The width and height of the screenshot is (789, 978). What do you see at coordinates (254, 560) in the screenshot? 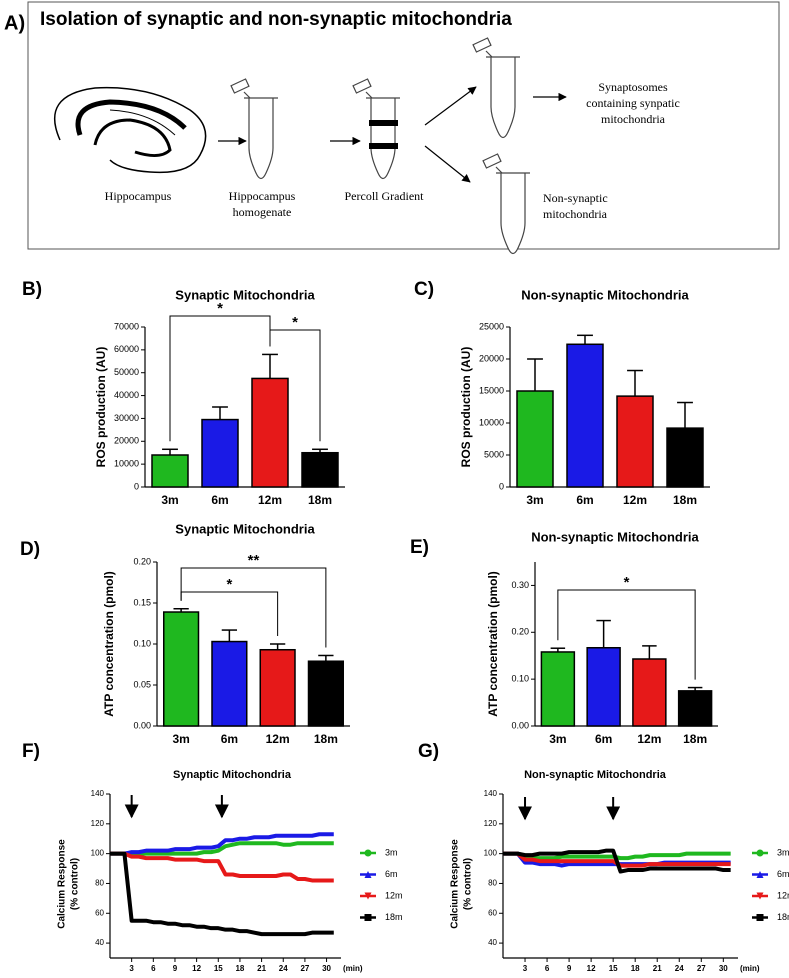
I see `significance-label: **` at bounding box center [254, 560].